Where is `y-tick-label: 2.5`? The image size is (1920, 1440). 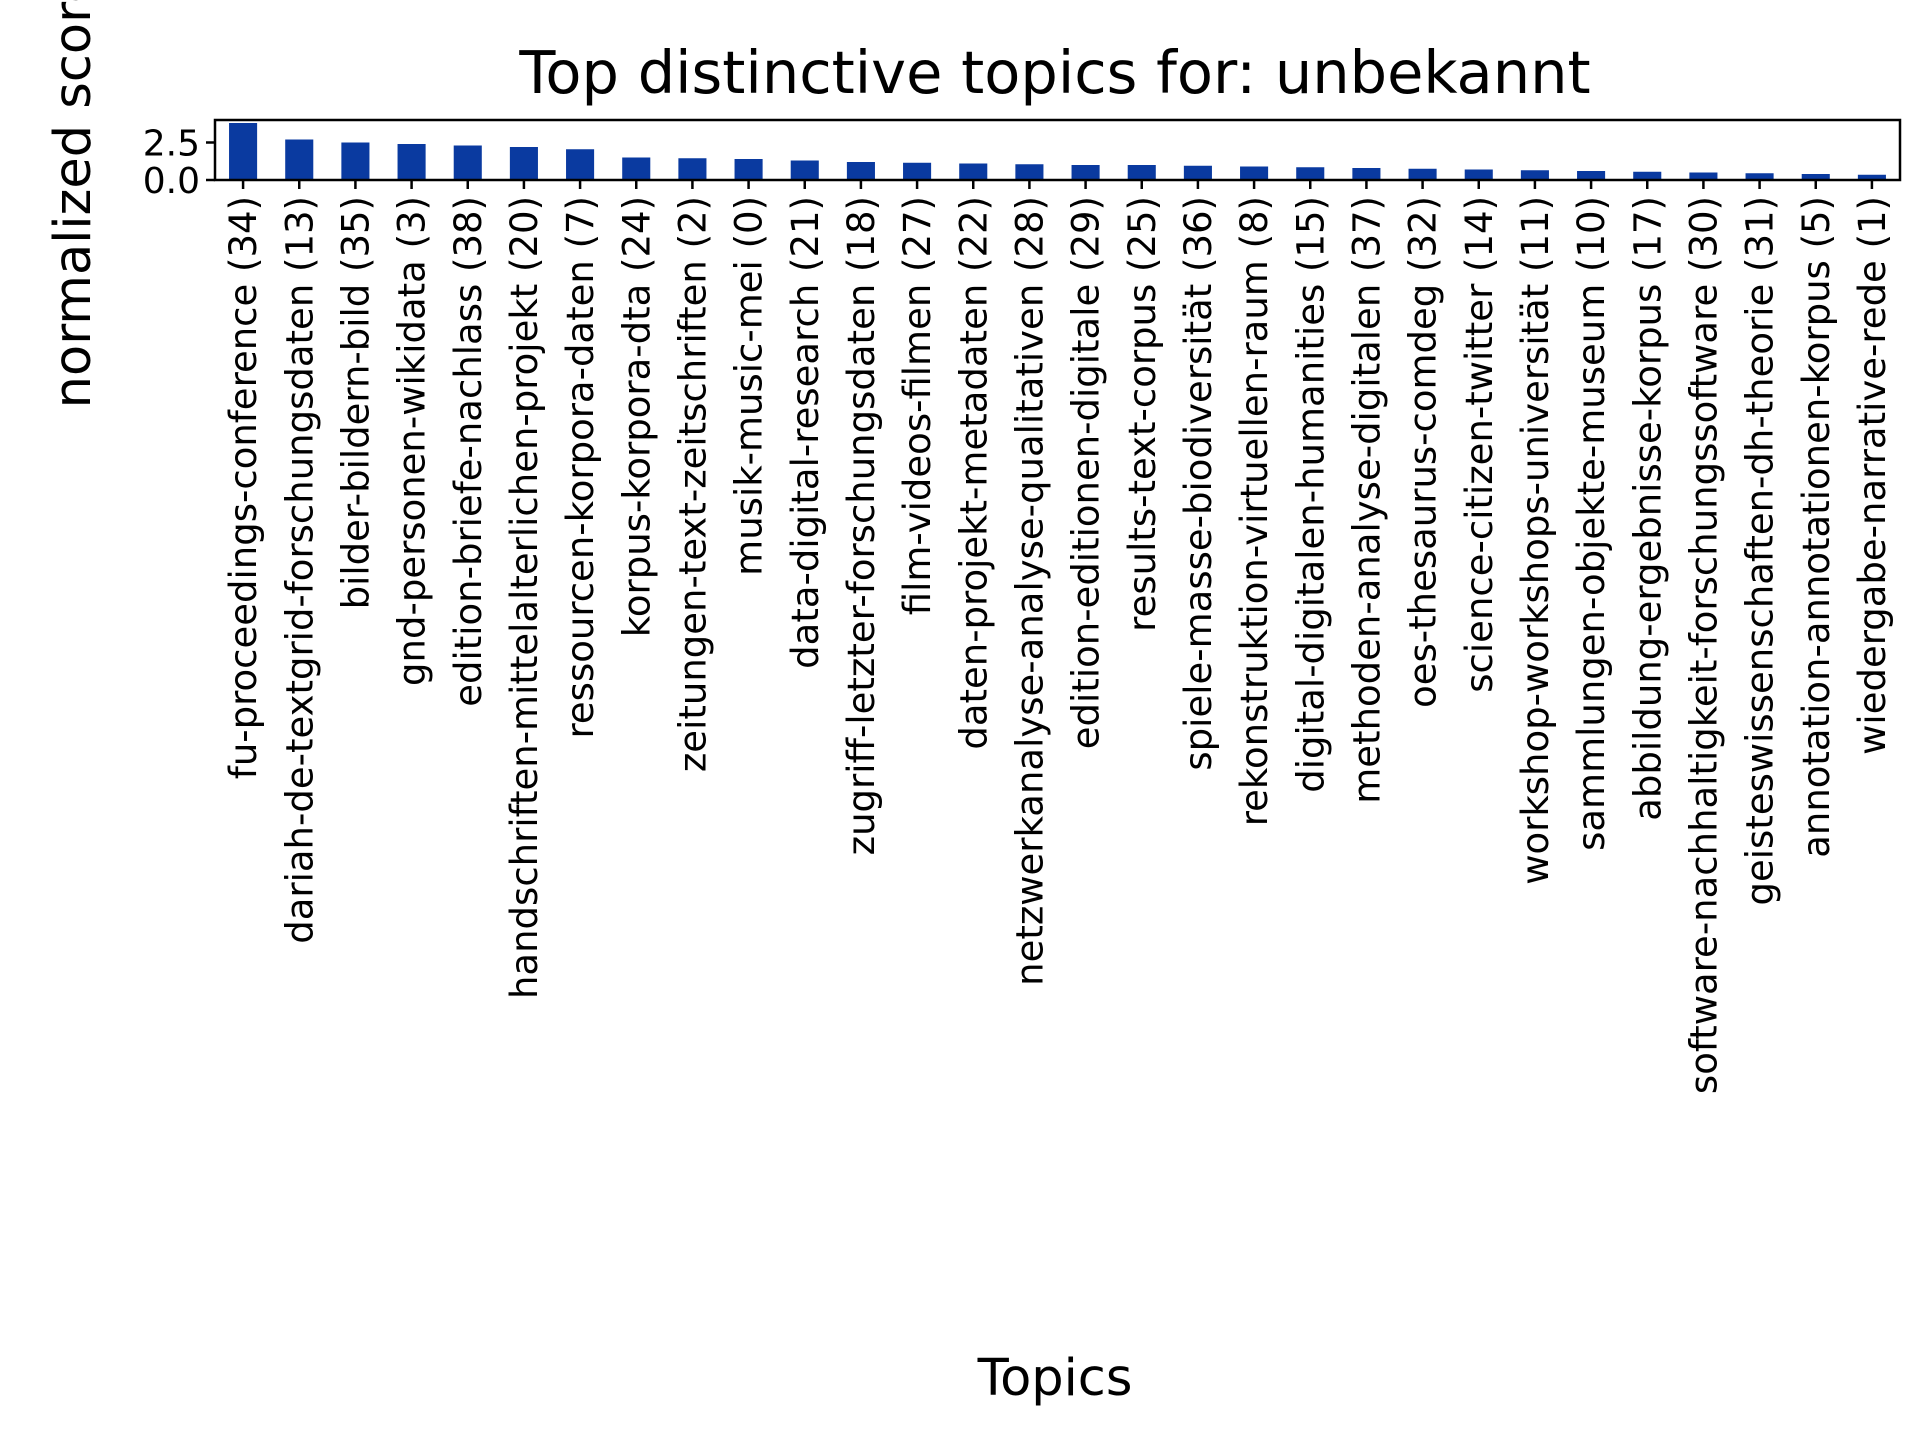
y-tick-label: 2.5 is located at coordinates (171, 144).